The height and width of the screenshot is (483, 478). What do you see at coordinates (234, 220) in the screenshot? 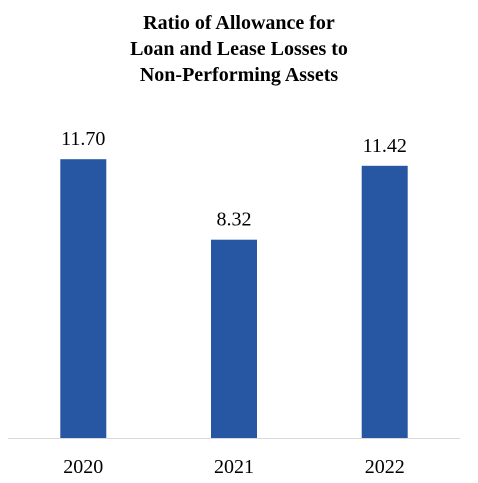
I see `data-label-2021: 8.32` at bounding box center [234, 220].